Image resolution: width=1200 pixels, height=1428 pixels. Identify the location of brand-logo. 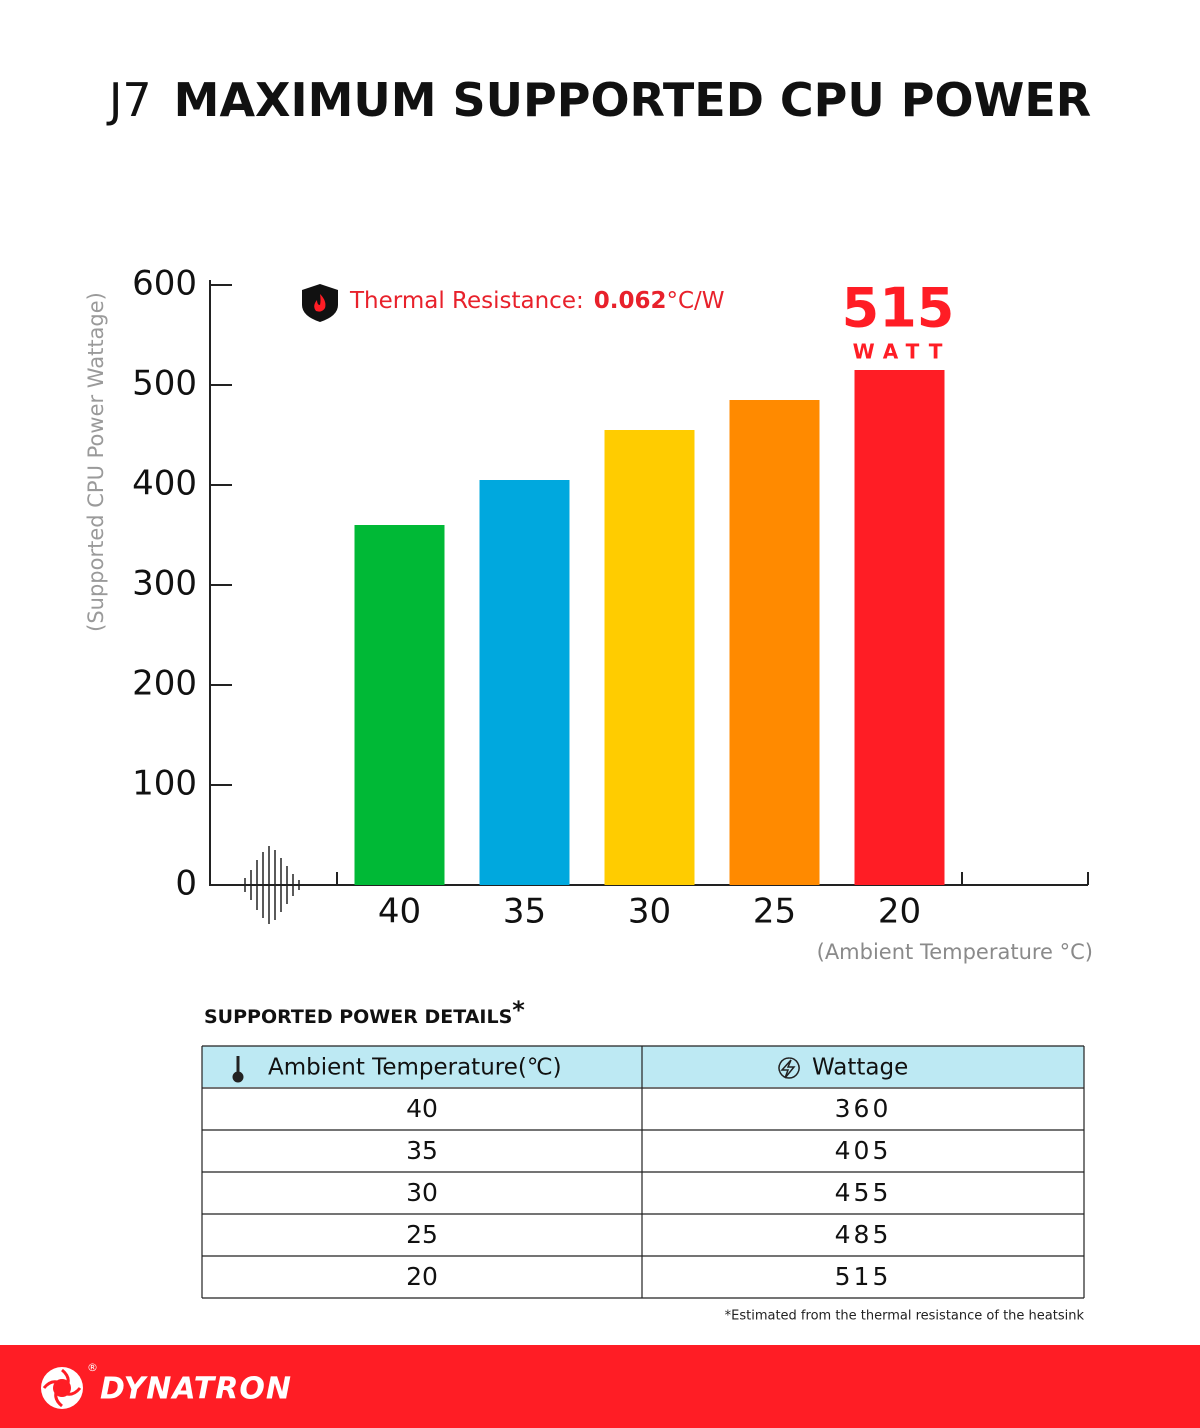
(62, 1388).